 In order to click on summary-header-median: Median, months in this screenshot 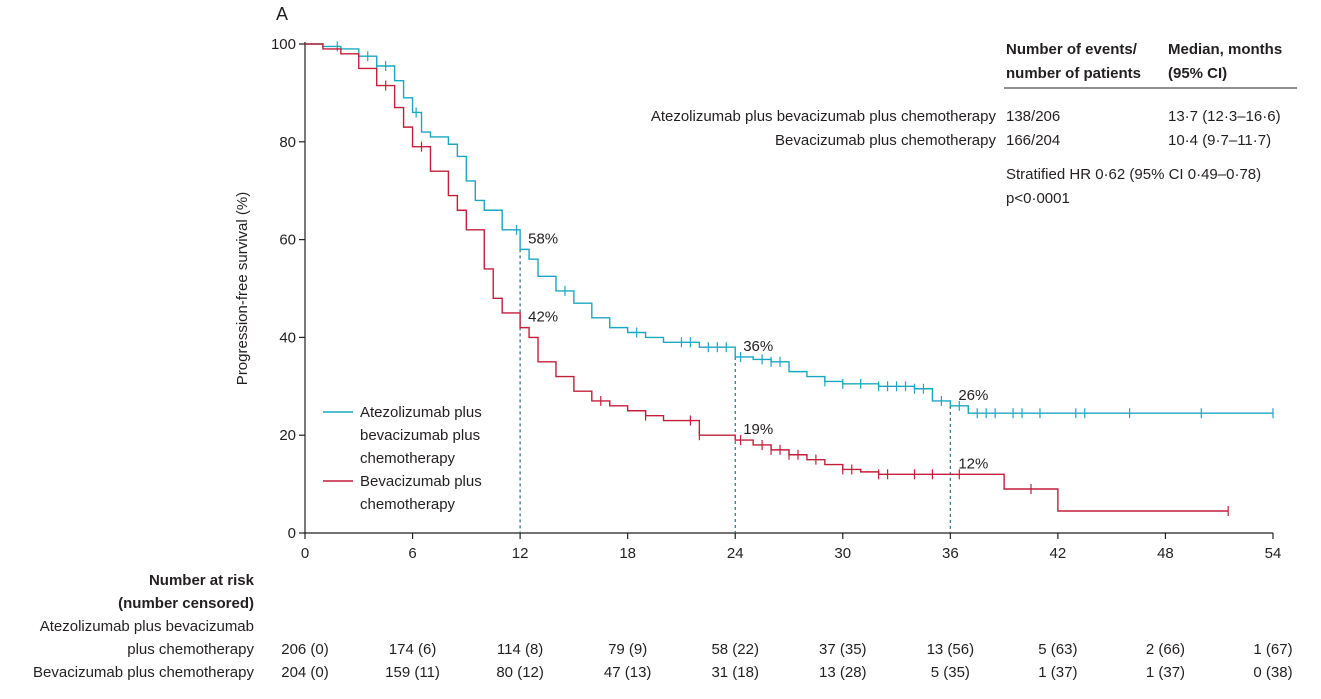, I will do `click(1225, 49)`.